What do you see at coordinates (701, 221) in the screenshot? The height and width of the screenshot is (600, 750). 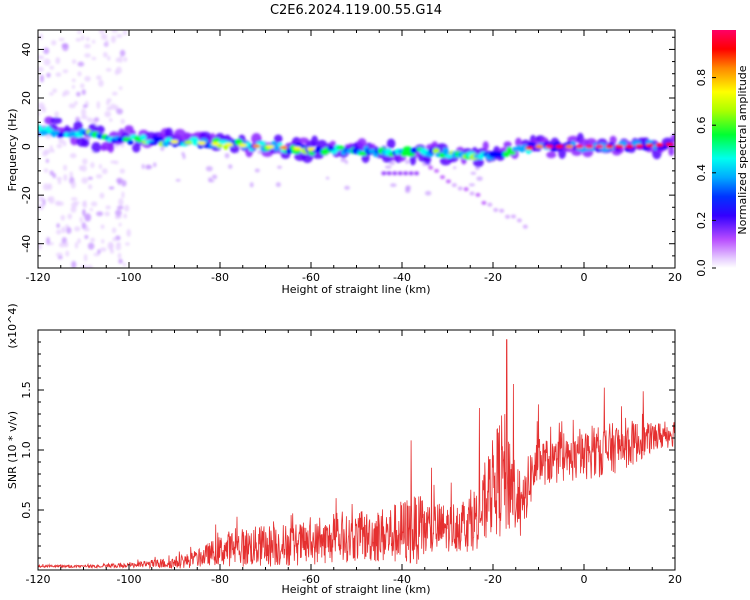 I see `colorbar-tick-label: 0.2` at bounding box center [701, 221].